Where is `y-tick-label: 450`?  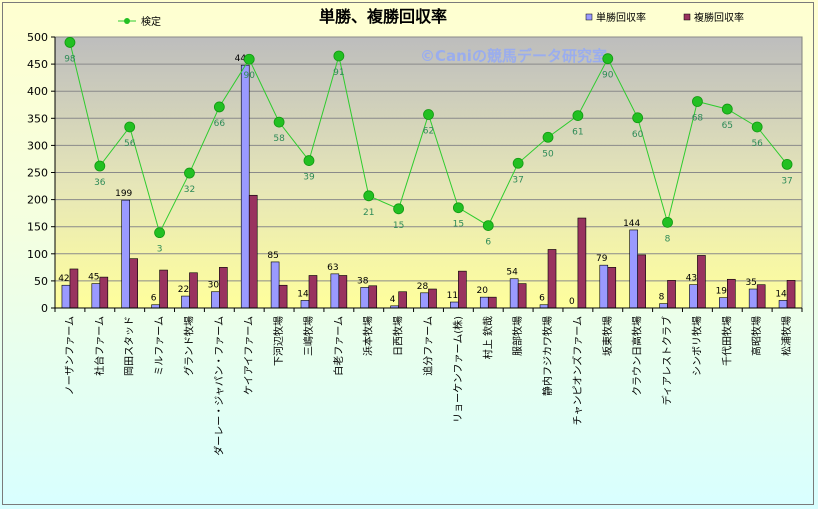 y-tick-label: 450 is located at coordinates (37, 64).